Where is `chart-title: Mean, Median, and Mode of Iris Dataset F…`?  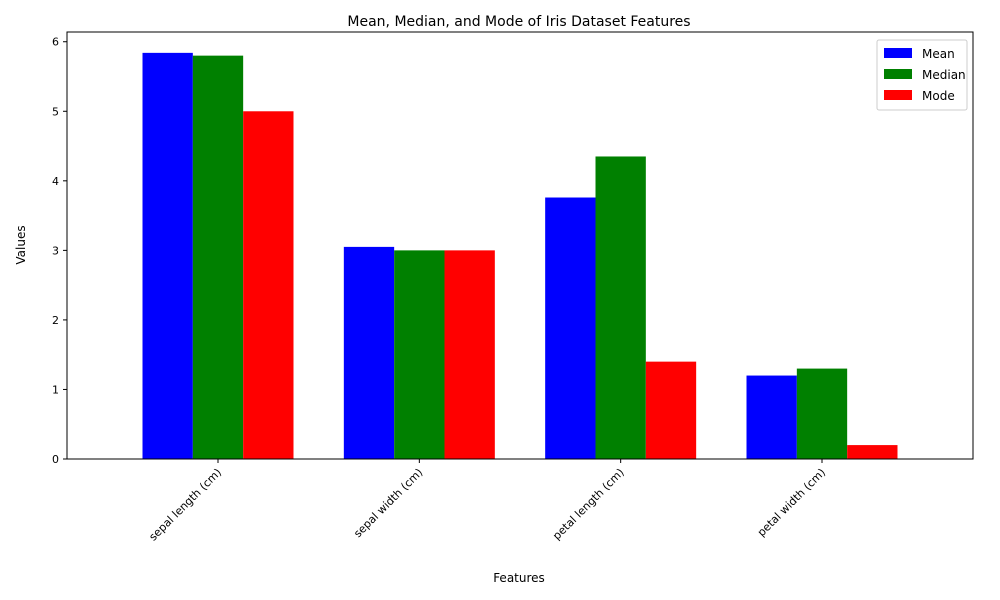 chart-title: Mean, Median, and Mode of Iris Dataset F… is located at coordinates (518, 22).